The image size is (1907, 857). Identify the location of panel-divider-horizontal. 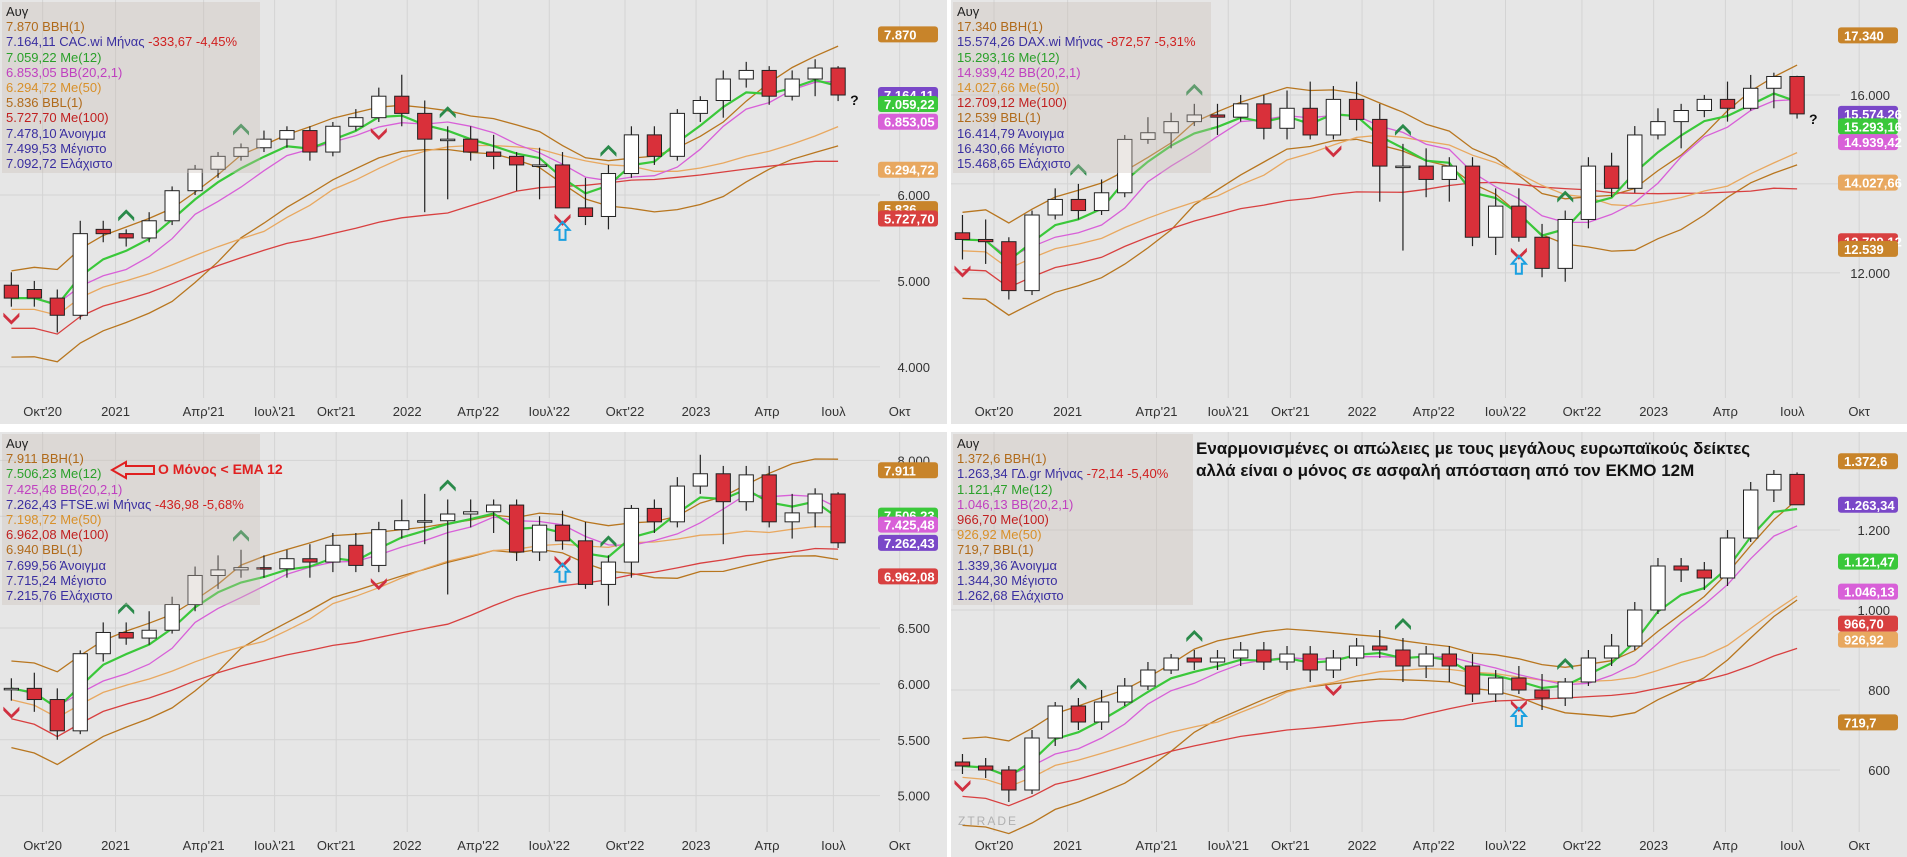
(953, 428).